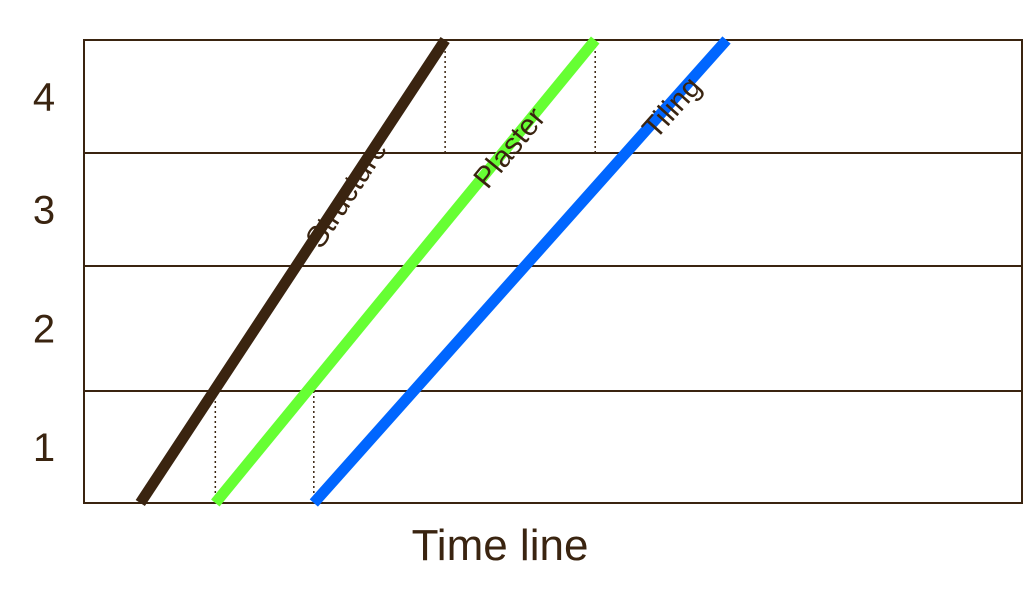 The image size is (1025, 603). I want to click on series-label-tiling: Tiling, so click(672, 107).